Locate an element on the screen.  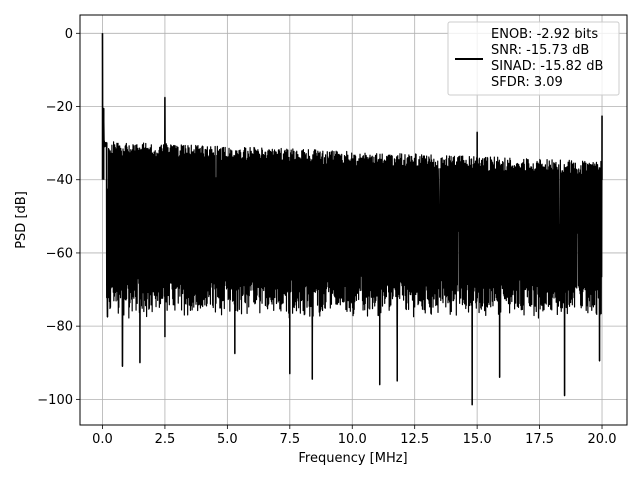
x-tick-label: 15.0 is located at coordinates (477, 439).